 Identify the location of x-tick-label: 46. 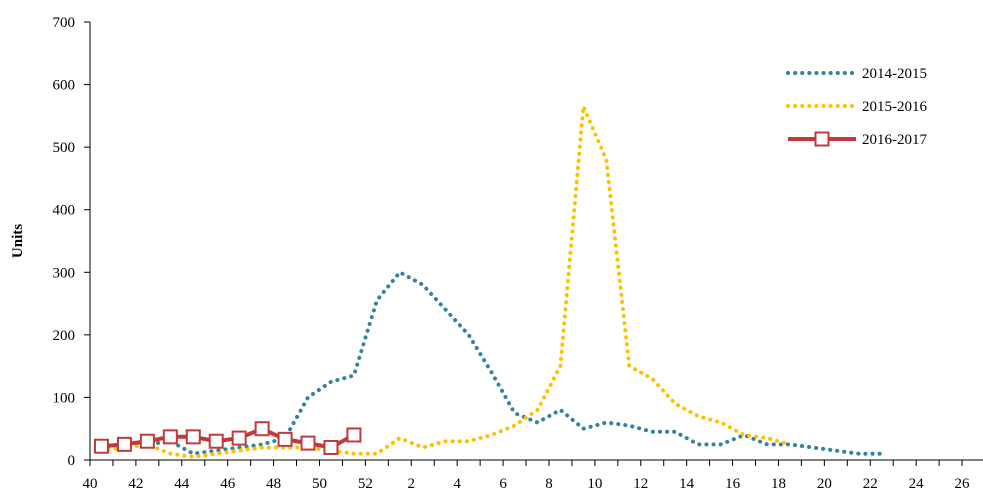
(228, 484).